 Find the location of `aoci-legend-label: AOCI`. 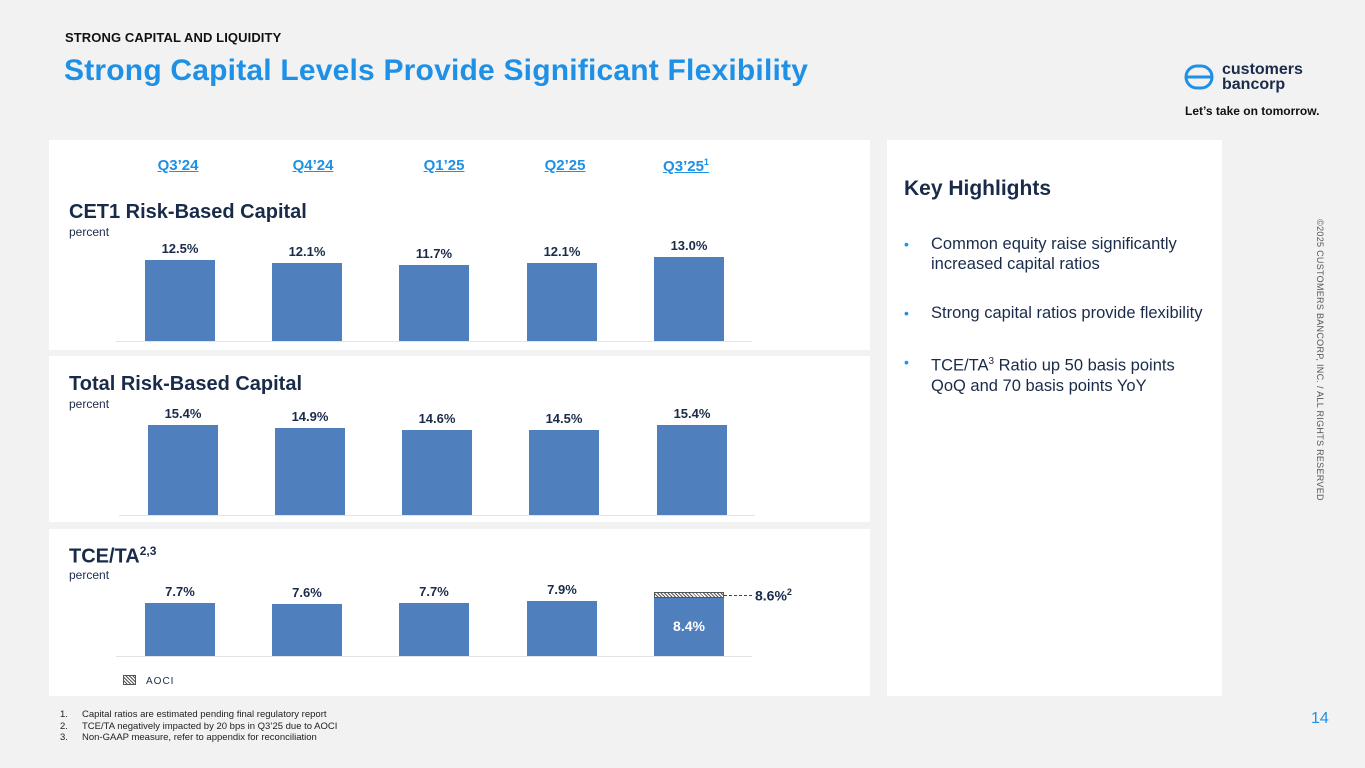

aoci-legend-label: AOCI is located at coordinates (160, 681).